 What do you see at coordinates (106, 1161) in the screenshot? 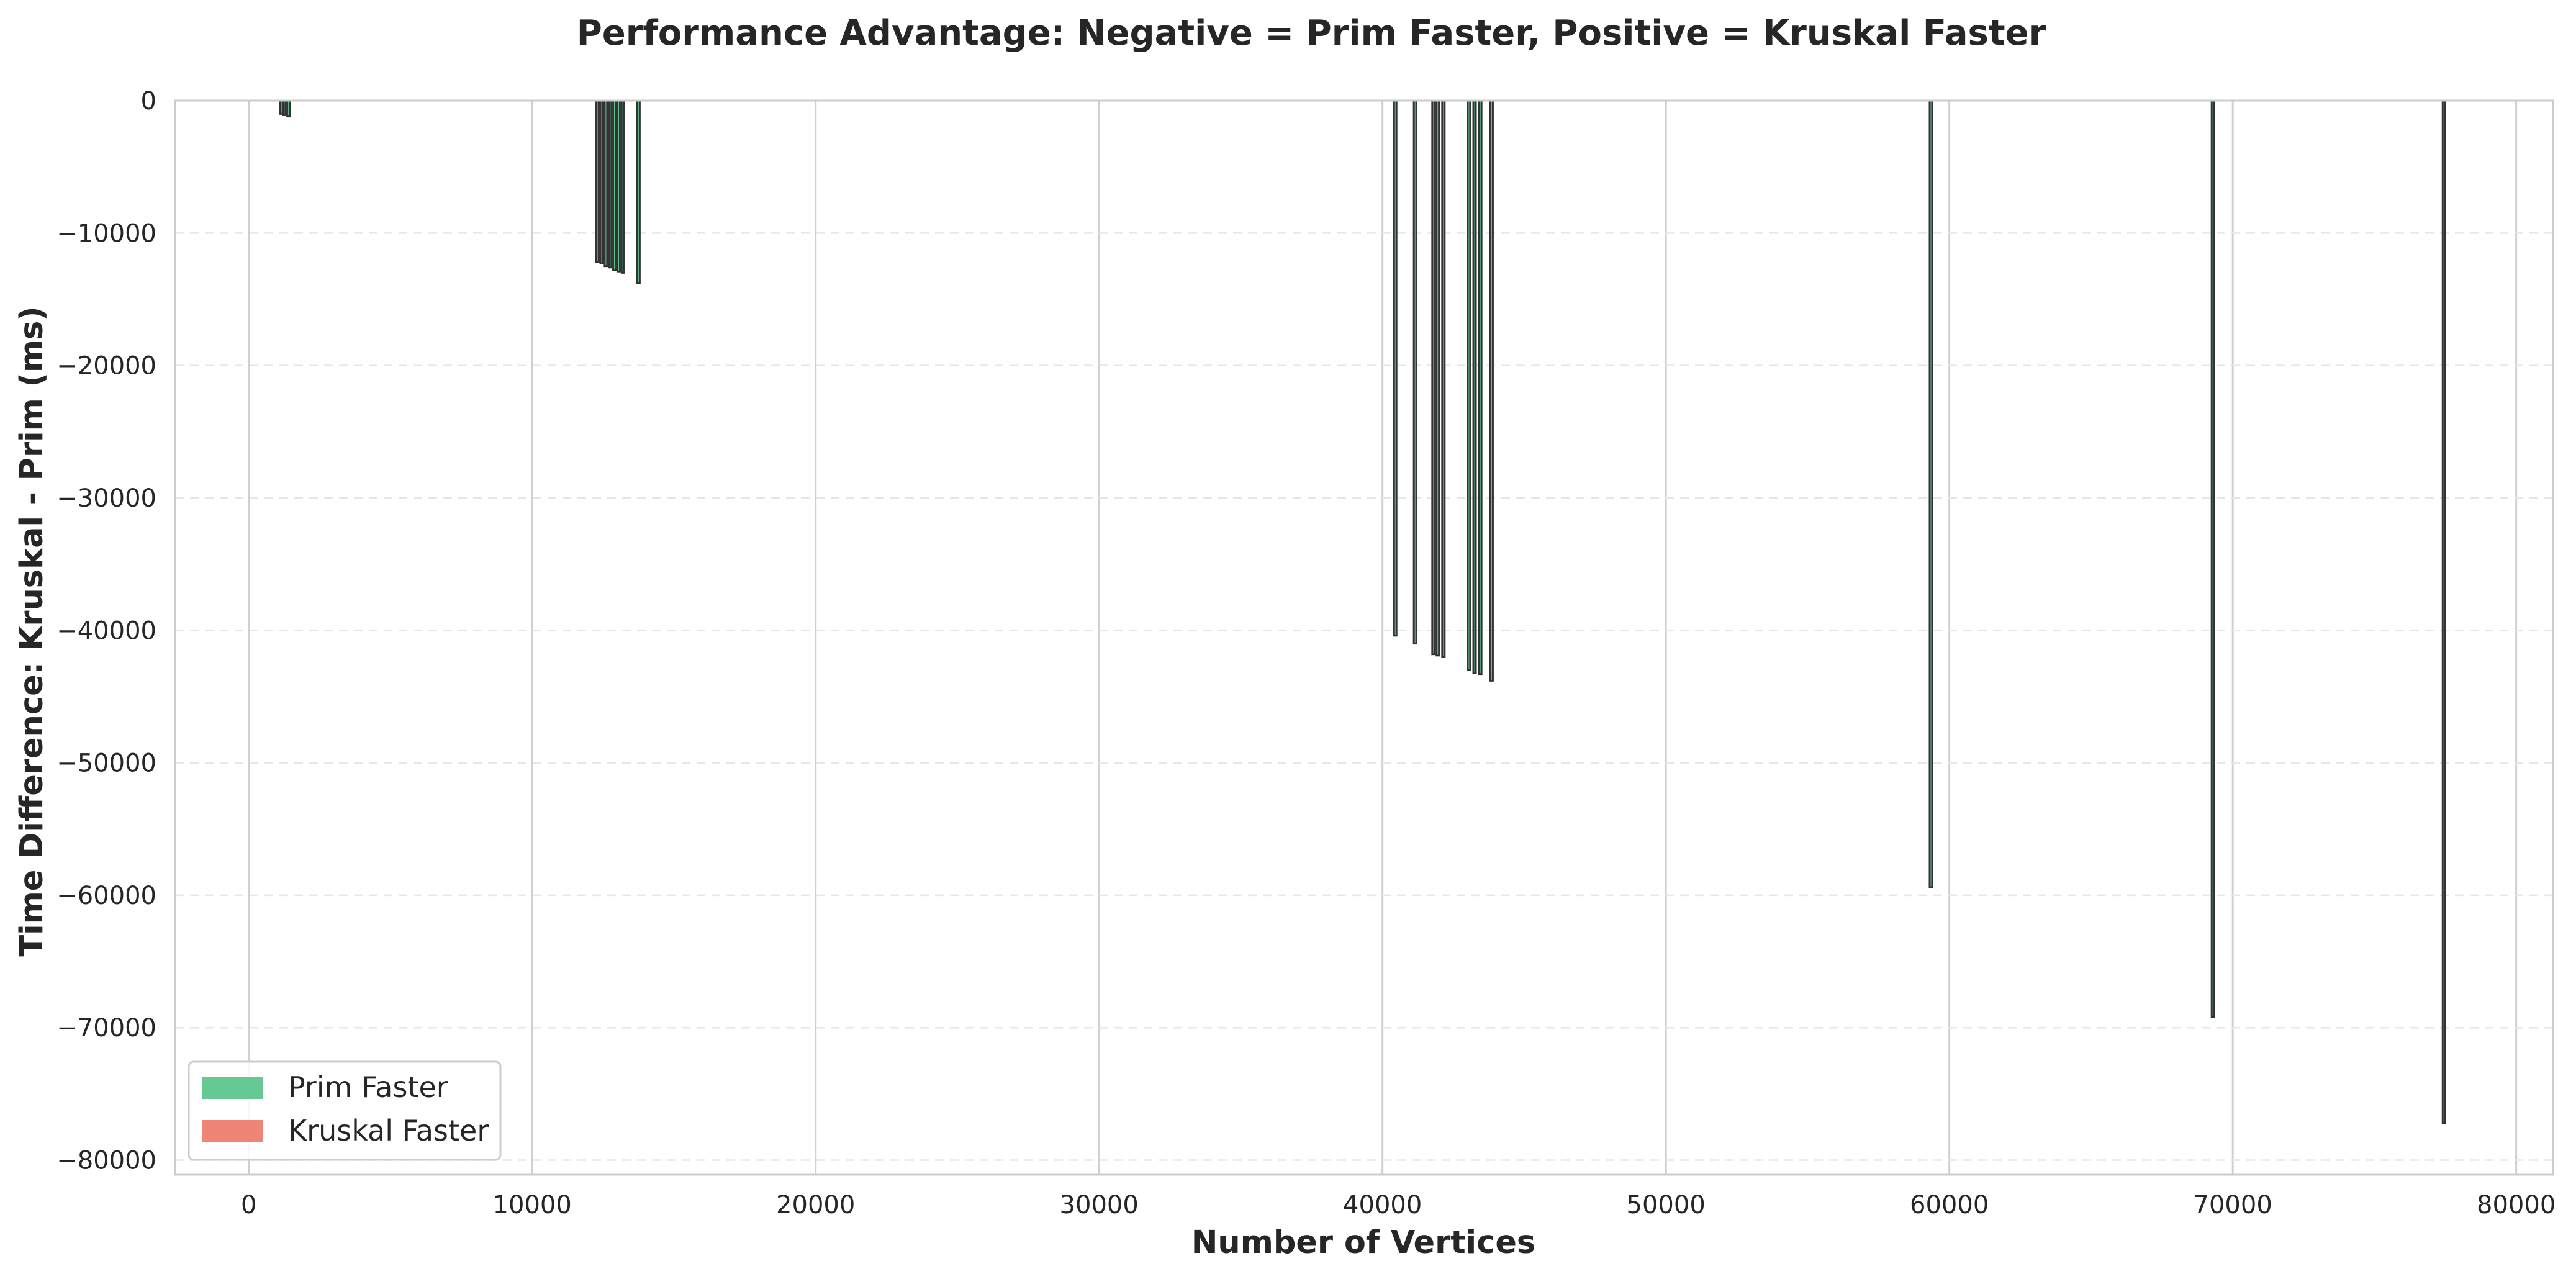
I see `y-tick-label: −80000` at bounding box center [106, 1161].